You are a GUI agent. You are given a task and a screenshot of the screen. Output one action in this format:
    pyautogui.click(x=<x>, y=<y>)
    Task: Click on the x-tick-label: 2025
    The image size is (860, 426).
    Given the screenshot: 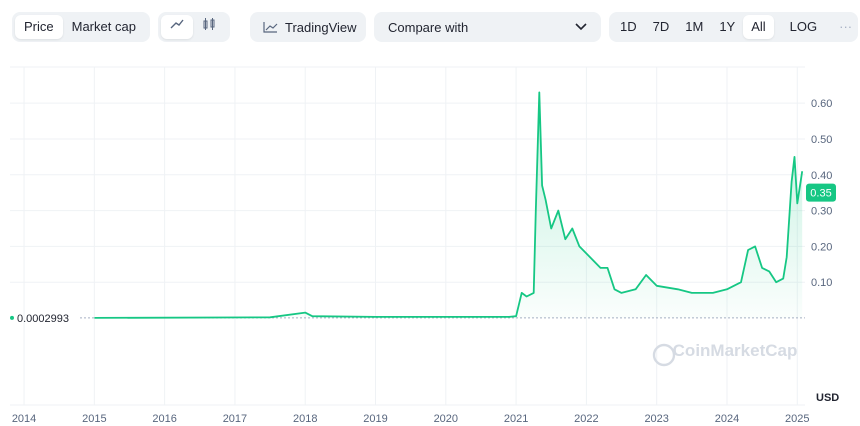 What is the action you would take?
    pyautogui.click(x=797, y=419)
    